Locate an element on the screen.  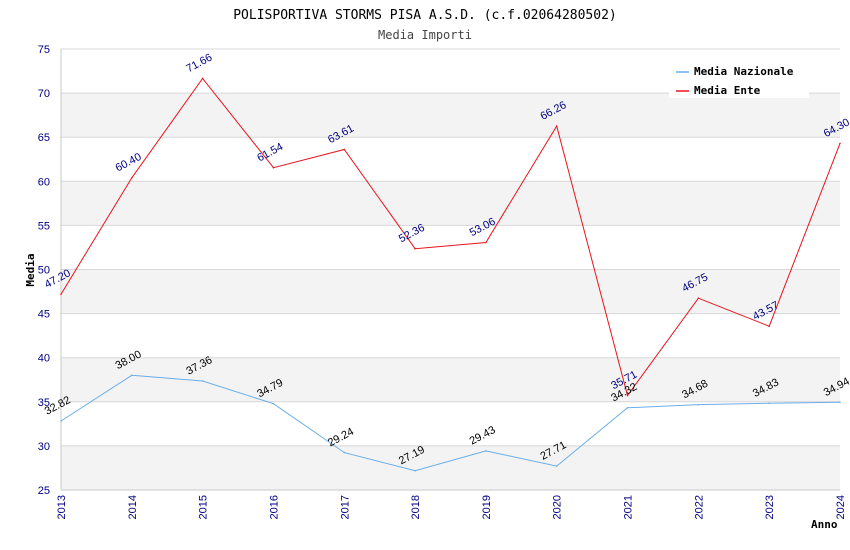
y-tick-label: 40 is located at coordinates (44, 359).